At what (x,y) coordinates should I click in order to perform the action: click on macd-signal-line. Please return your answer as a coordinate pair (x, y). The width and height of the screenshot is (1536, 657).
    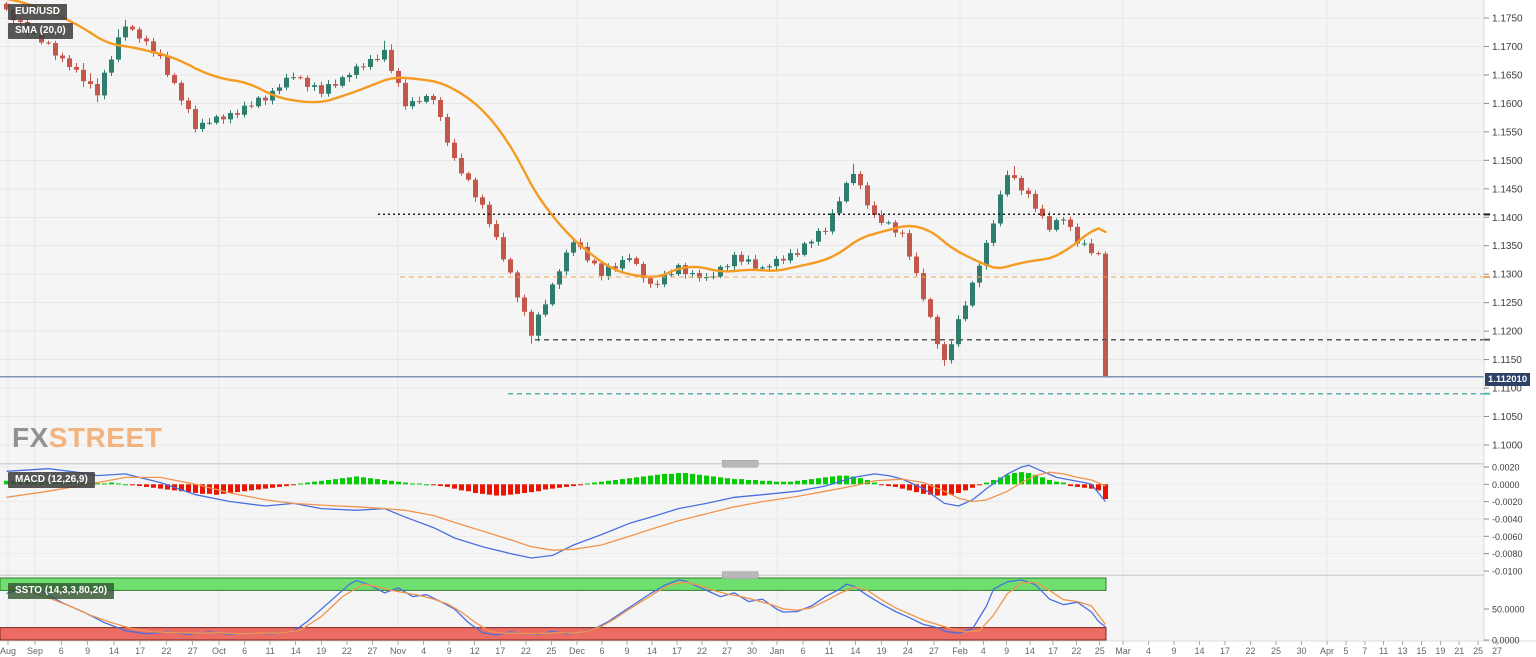
    Looking at the image, I should click on (556, 511).